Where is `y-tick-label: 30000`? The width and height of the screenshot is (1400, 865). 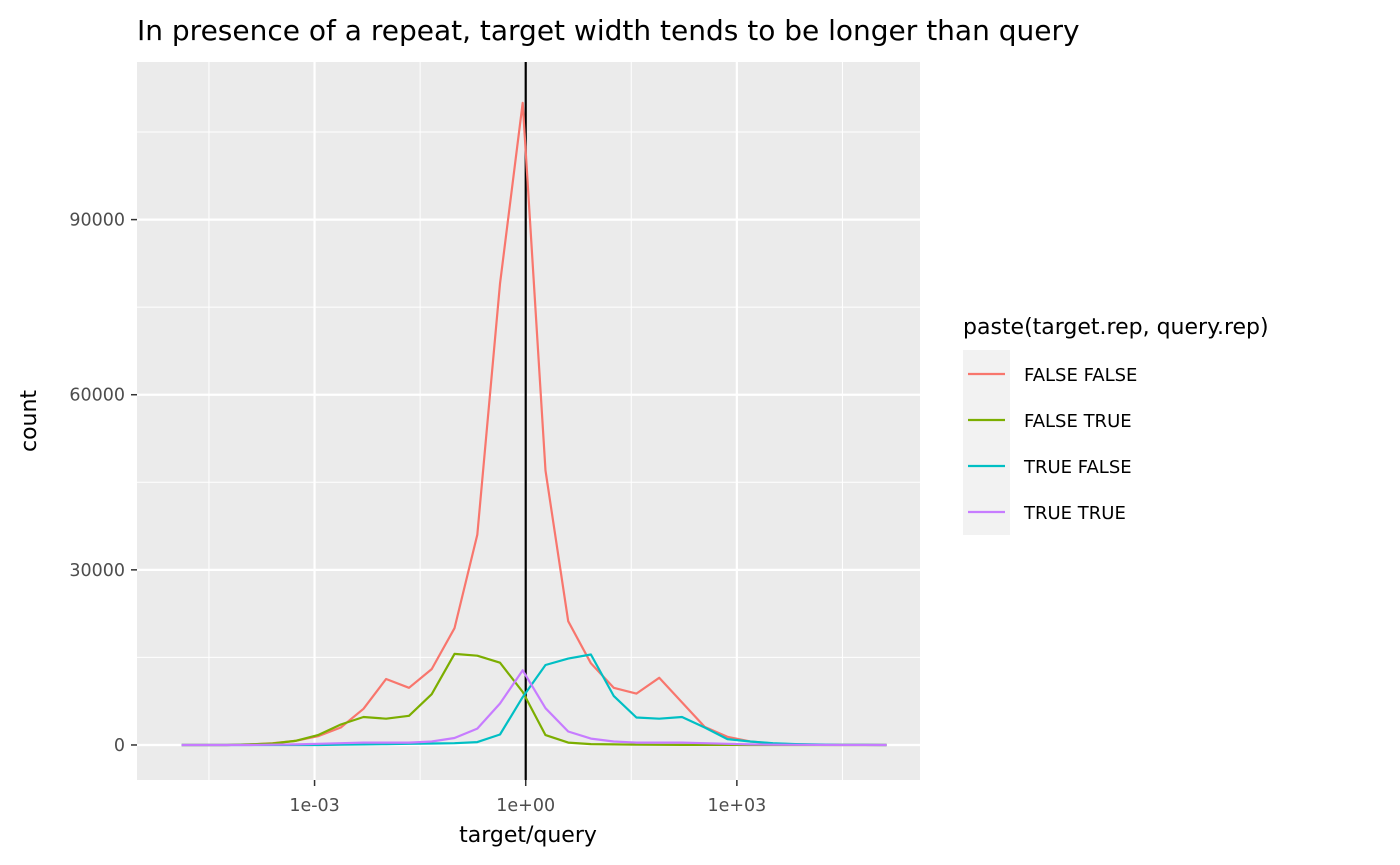
y-tick-label: 30000 is located at coordinates (97, 571).